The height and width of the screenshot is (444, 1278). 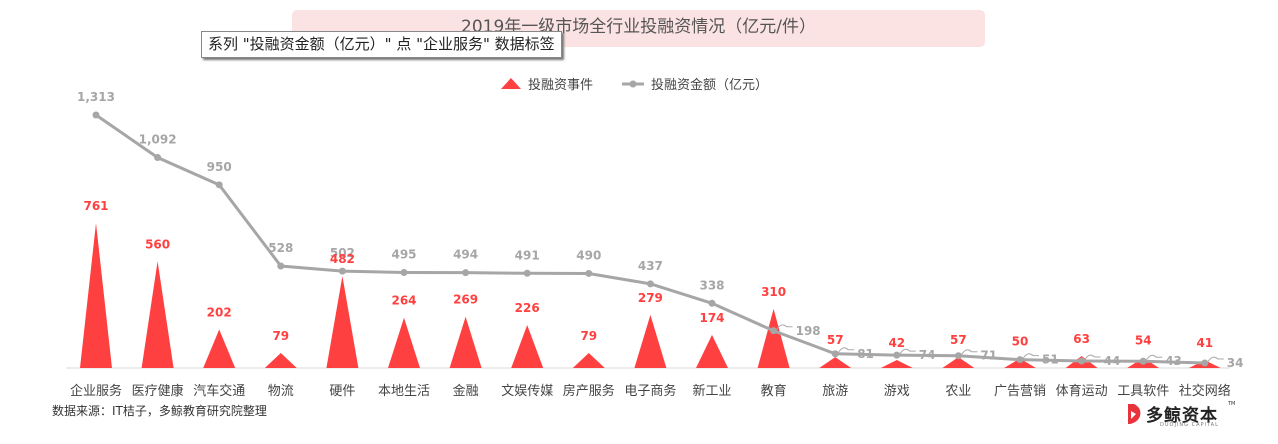 What do you see at coordinates (342, 253) in the screenshot?
I see `amount-data-label: 502` at bounding box center [342, 253].